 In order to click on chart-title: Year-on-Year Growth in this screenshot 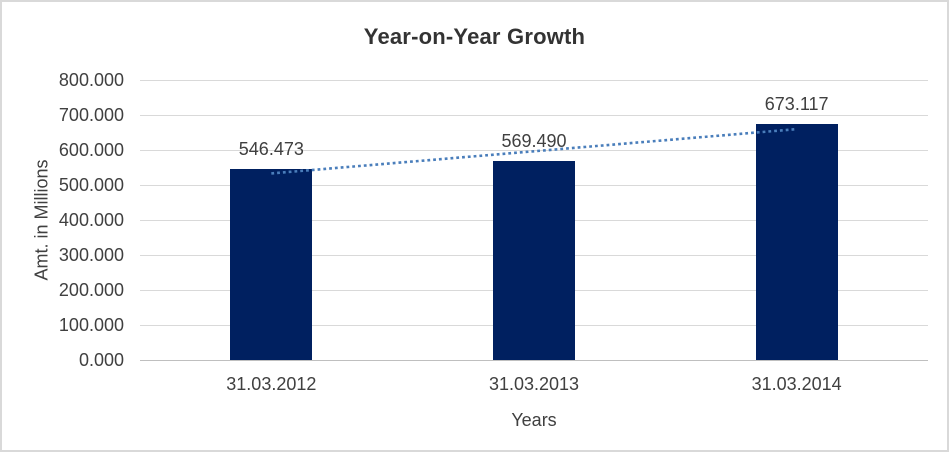, I will do `click(474, 36)`.